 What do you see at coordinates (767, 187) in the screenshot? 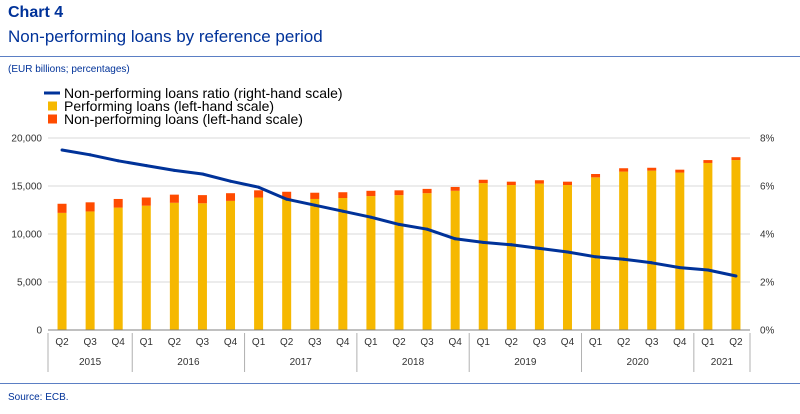
I see `y-right-tick-label: 6%` at bounding box center [767, 187].